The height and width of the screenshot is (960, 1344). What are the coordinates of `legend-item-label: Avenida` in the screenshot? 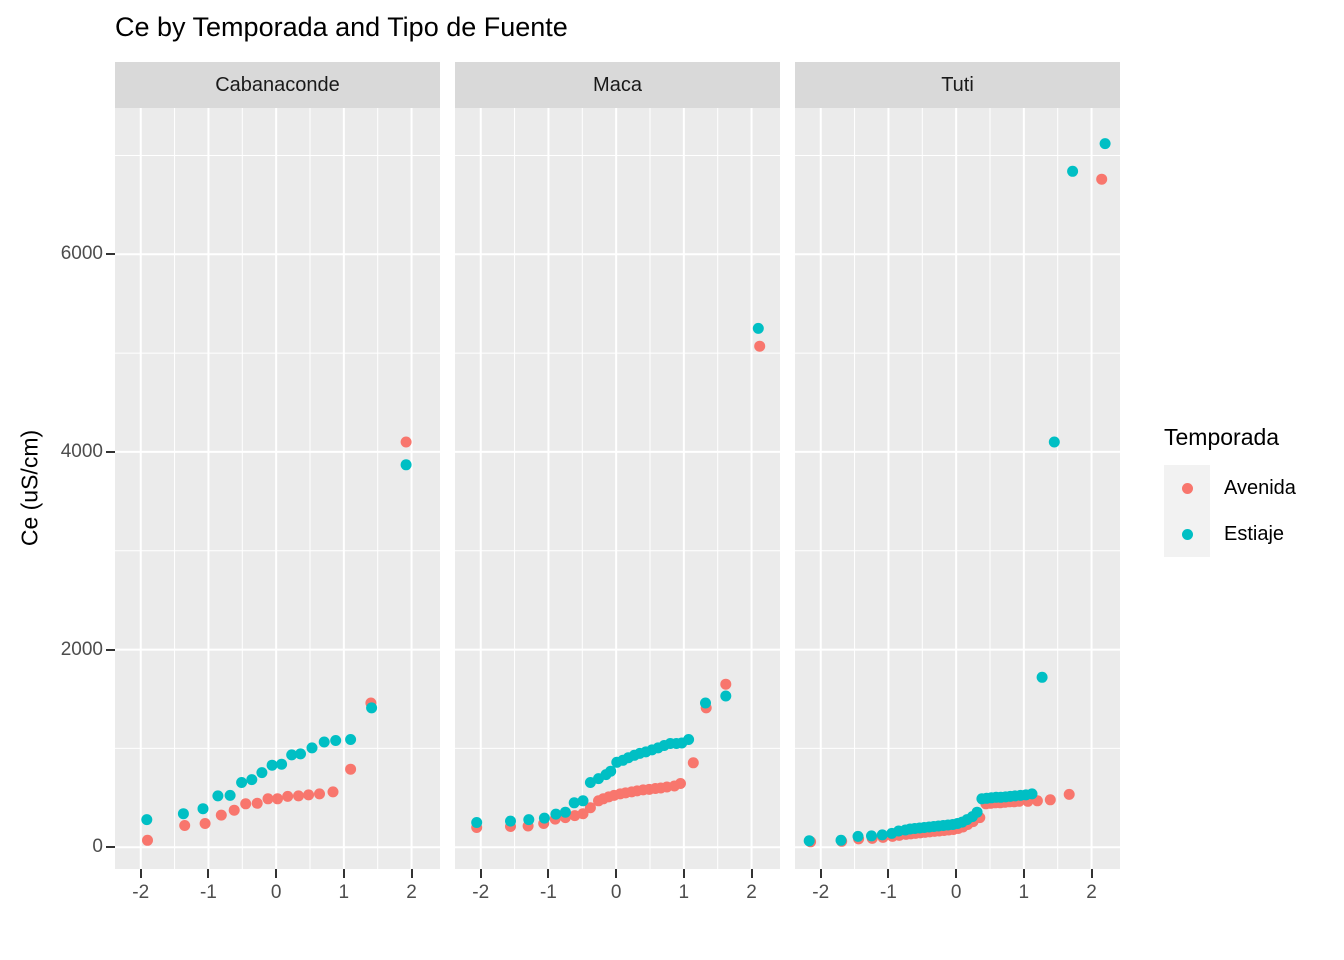 It's located at (1260, 487).